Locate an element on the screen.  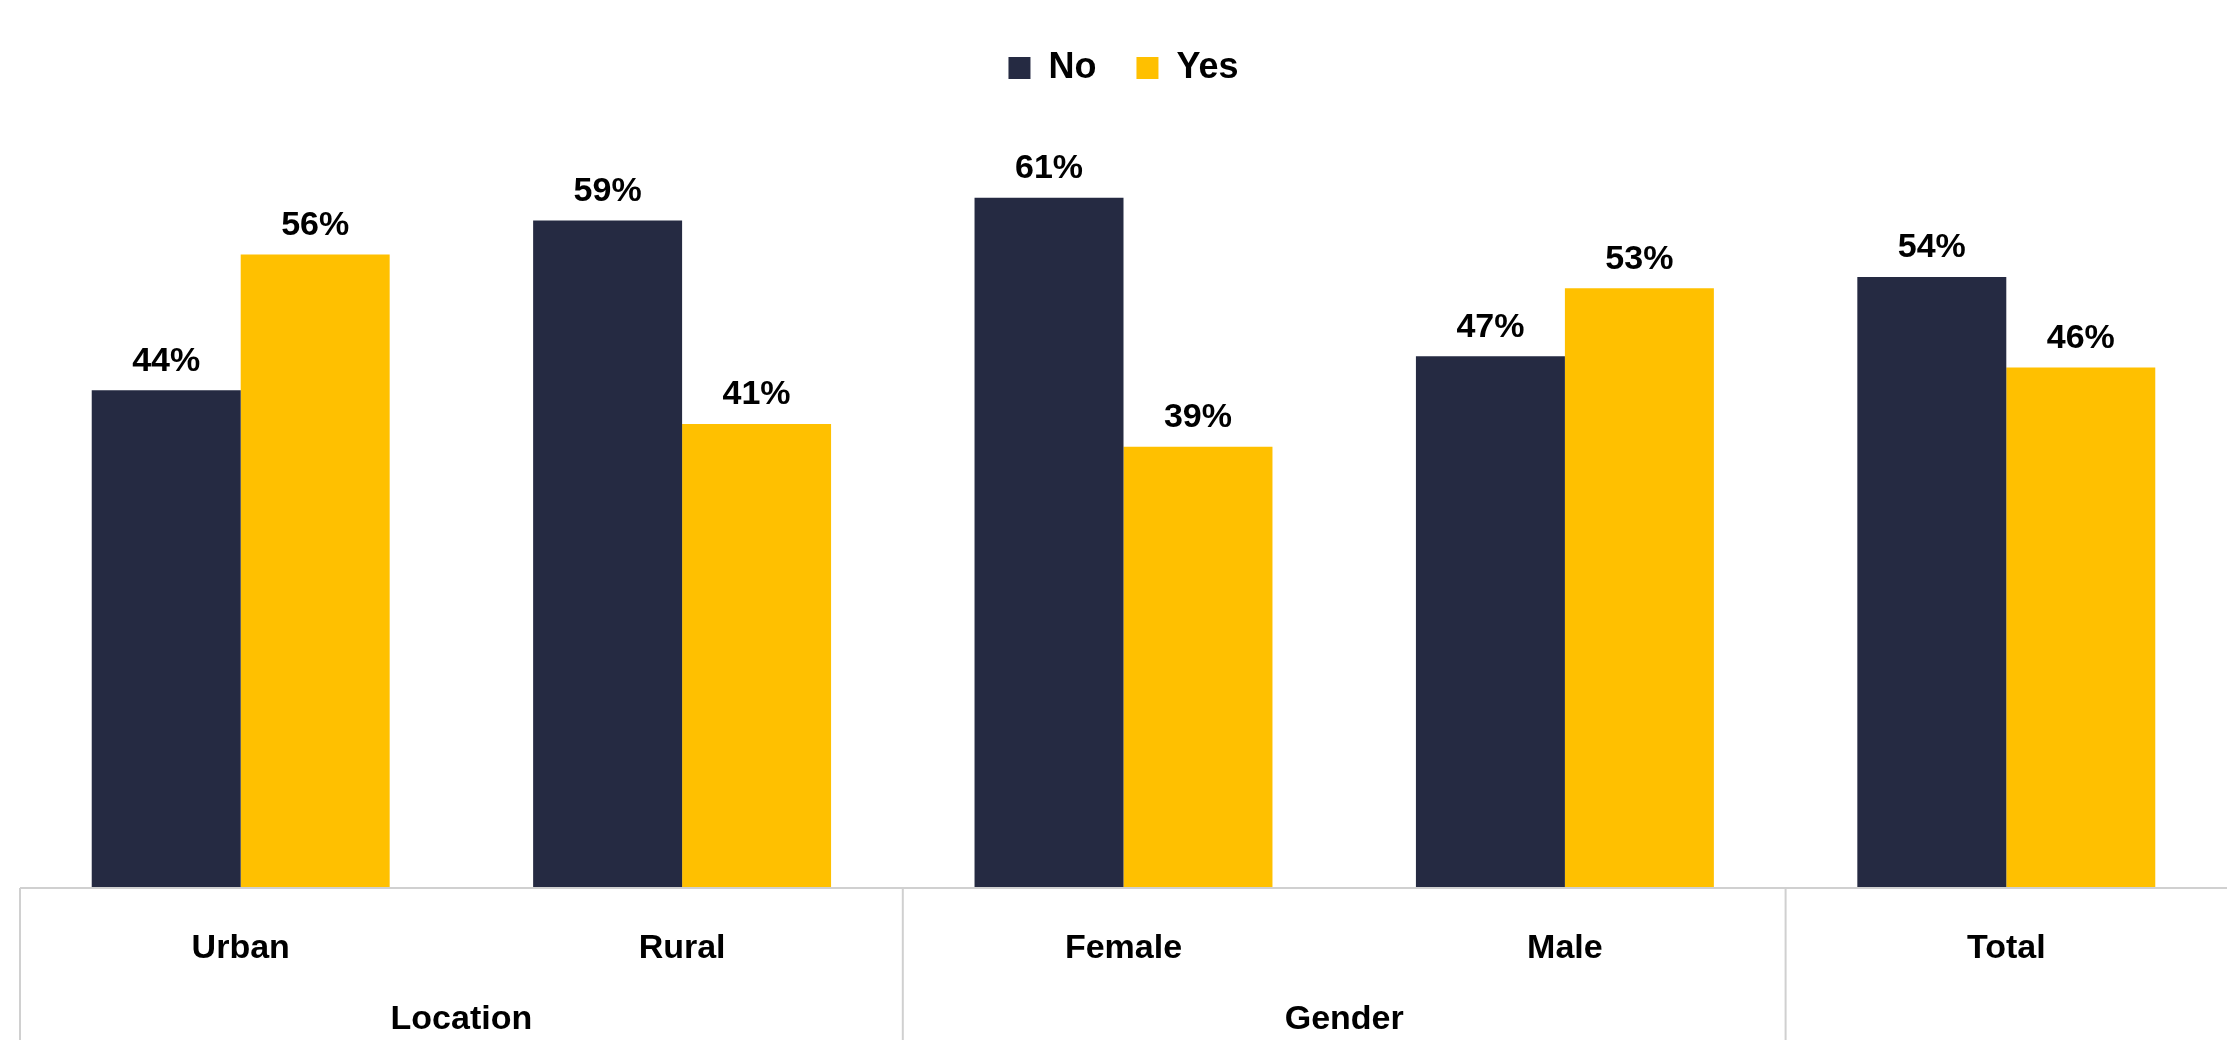
x-tick-label: Urban is located at coordinates (240, 945).